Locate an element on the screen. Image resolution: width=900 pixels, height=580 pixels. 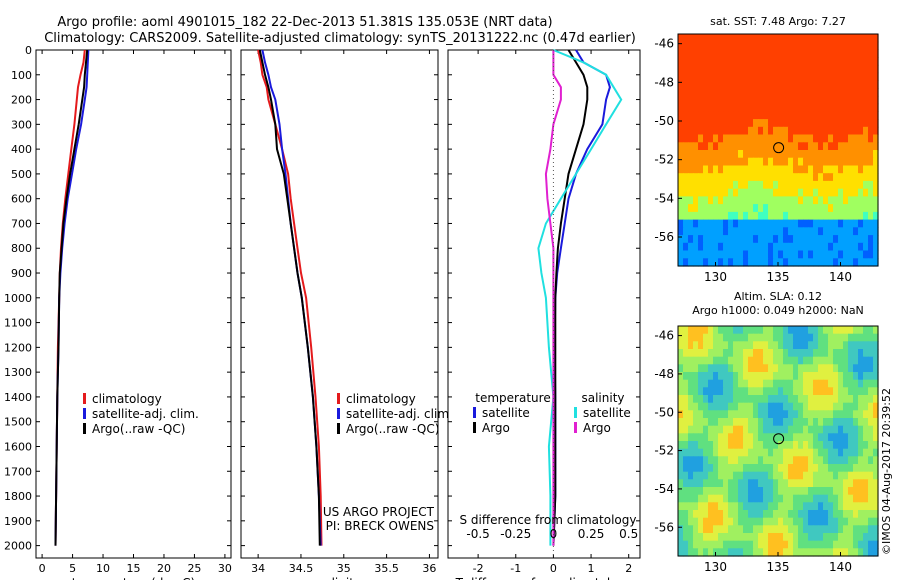
x-tick-label: 2 is located at coordinates (628, 568).